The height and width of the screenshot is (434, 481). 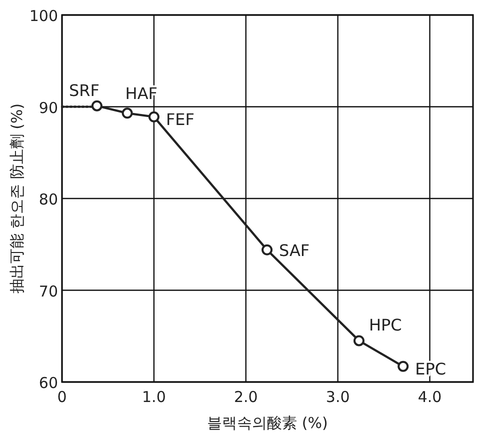 I want to click on y-tick-label: 90, so click(x=48, y=107).